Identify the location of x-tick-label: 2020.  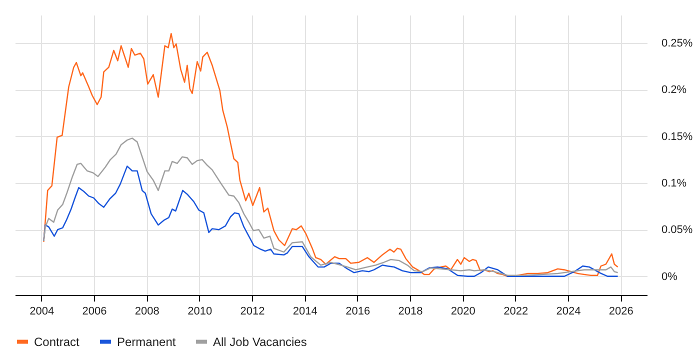
(463, 312).